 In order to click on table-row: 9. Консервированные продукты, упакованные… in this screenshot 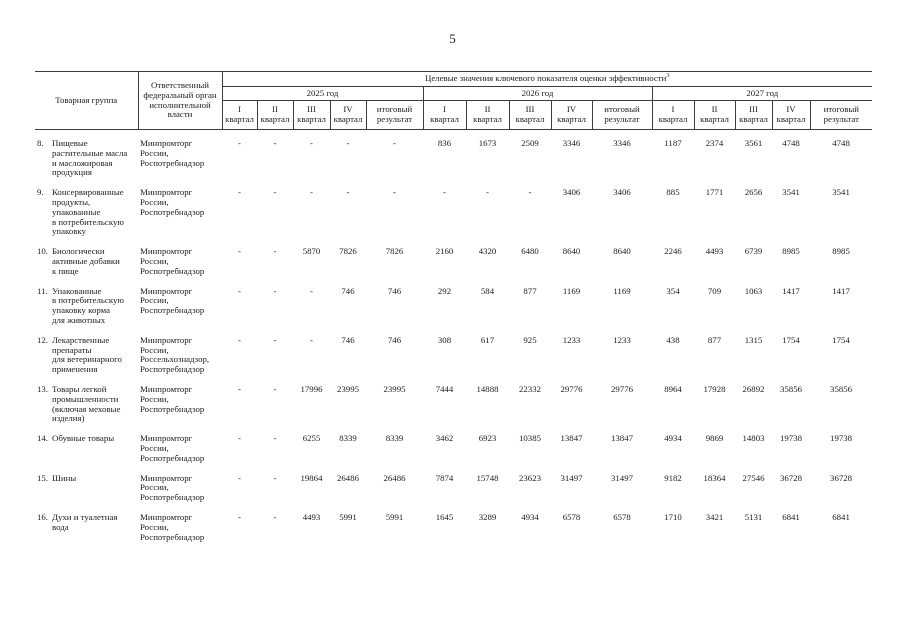, I will do `click(453, 217)`.